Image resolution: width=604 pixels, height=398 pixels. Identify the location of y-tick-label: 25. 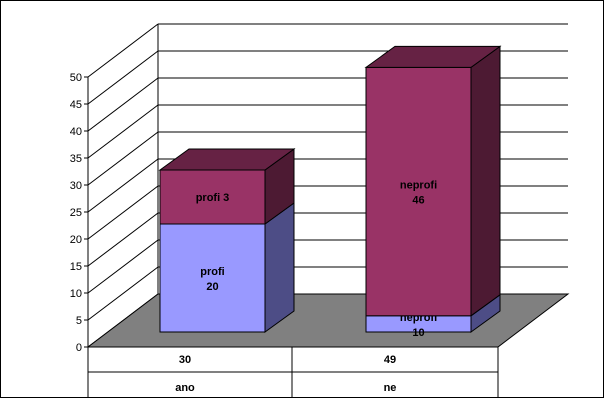
(76, 213).